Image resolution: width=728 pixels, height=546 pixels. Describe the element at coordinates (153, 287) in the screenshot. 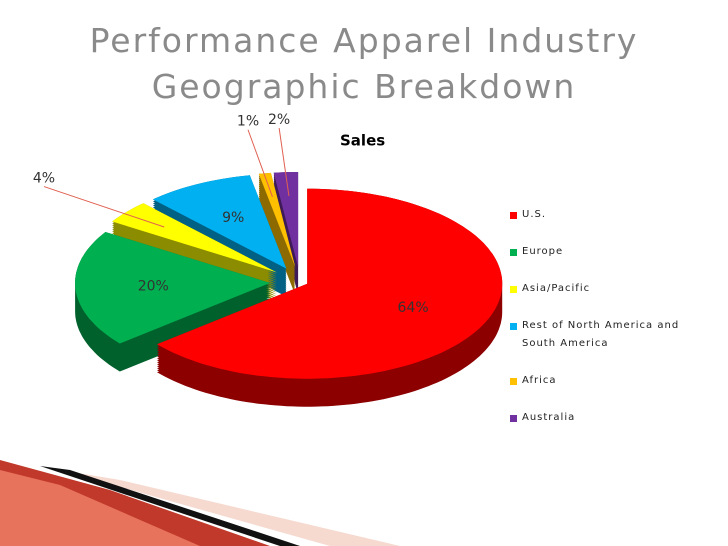

I see `value-label: 20%` at that location.